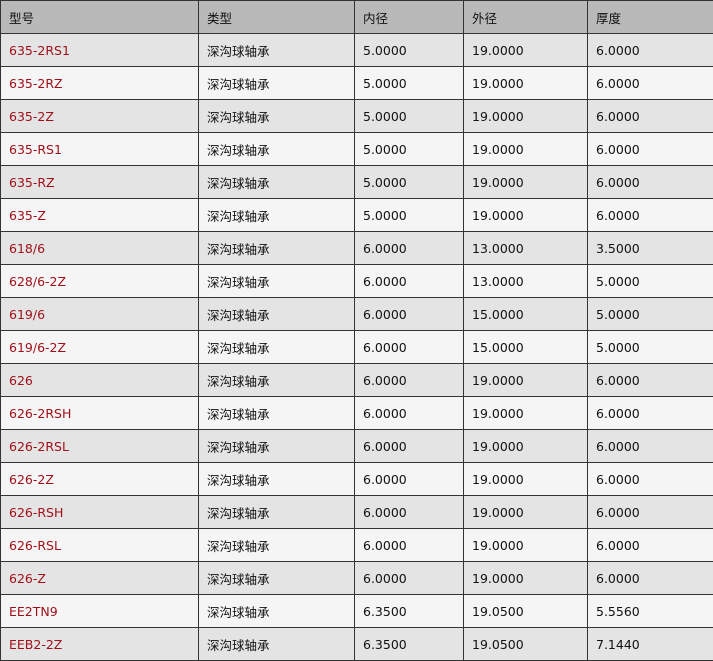 The height and width of the screenshot is (661, 713). I want to click on cell-model: 628/6-2Z, so click(99, 281).